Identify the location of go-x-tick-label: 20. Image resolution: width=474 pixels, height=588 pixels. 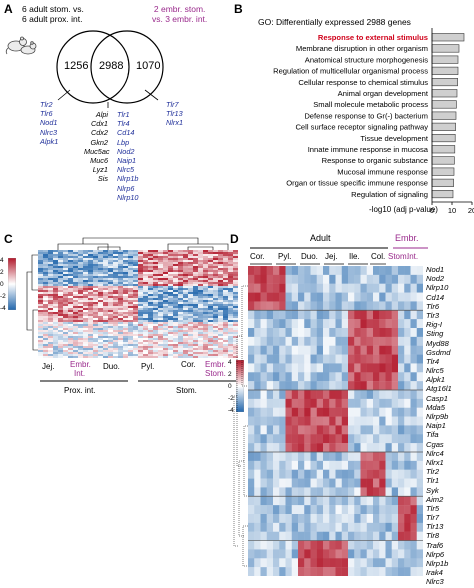
(471, 210).